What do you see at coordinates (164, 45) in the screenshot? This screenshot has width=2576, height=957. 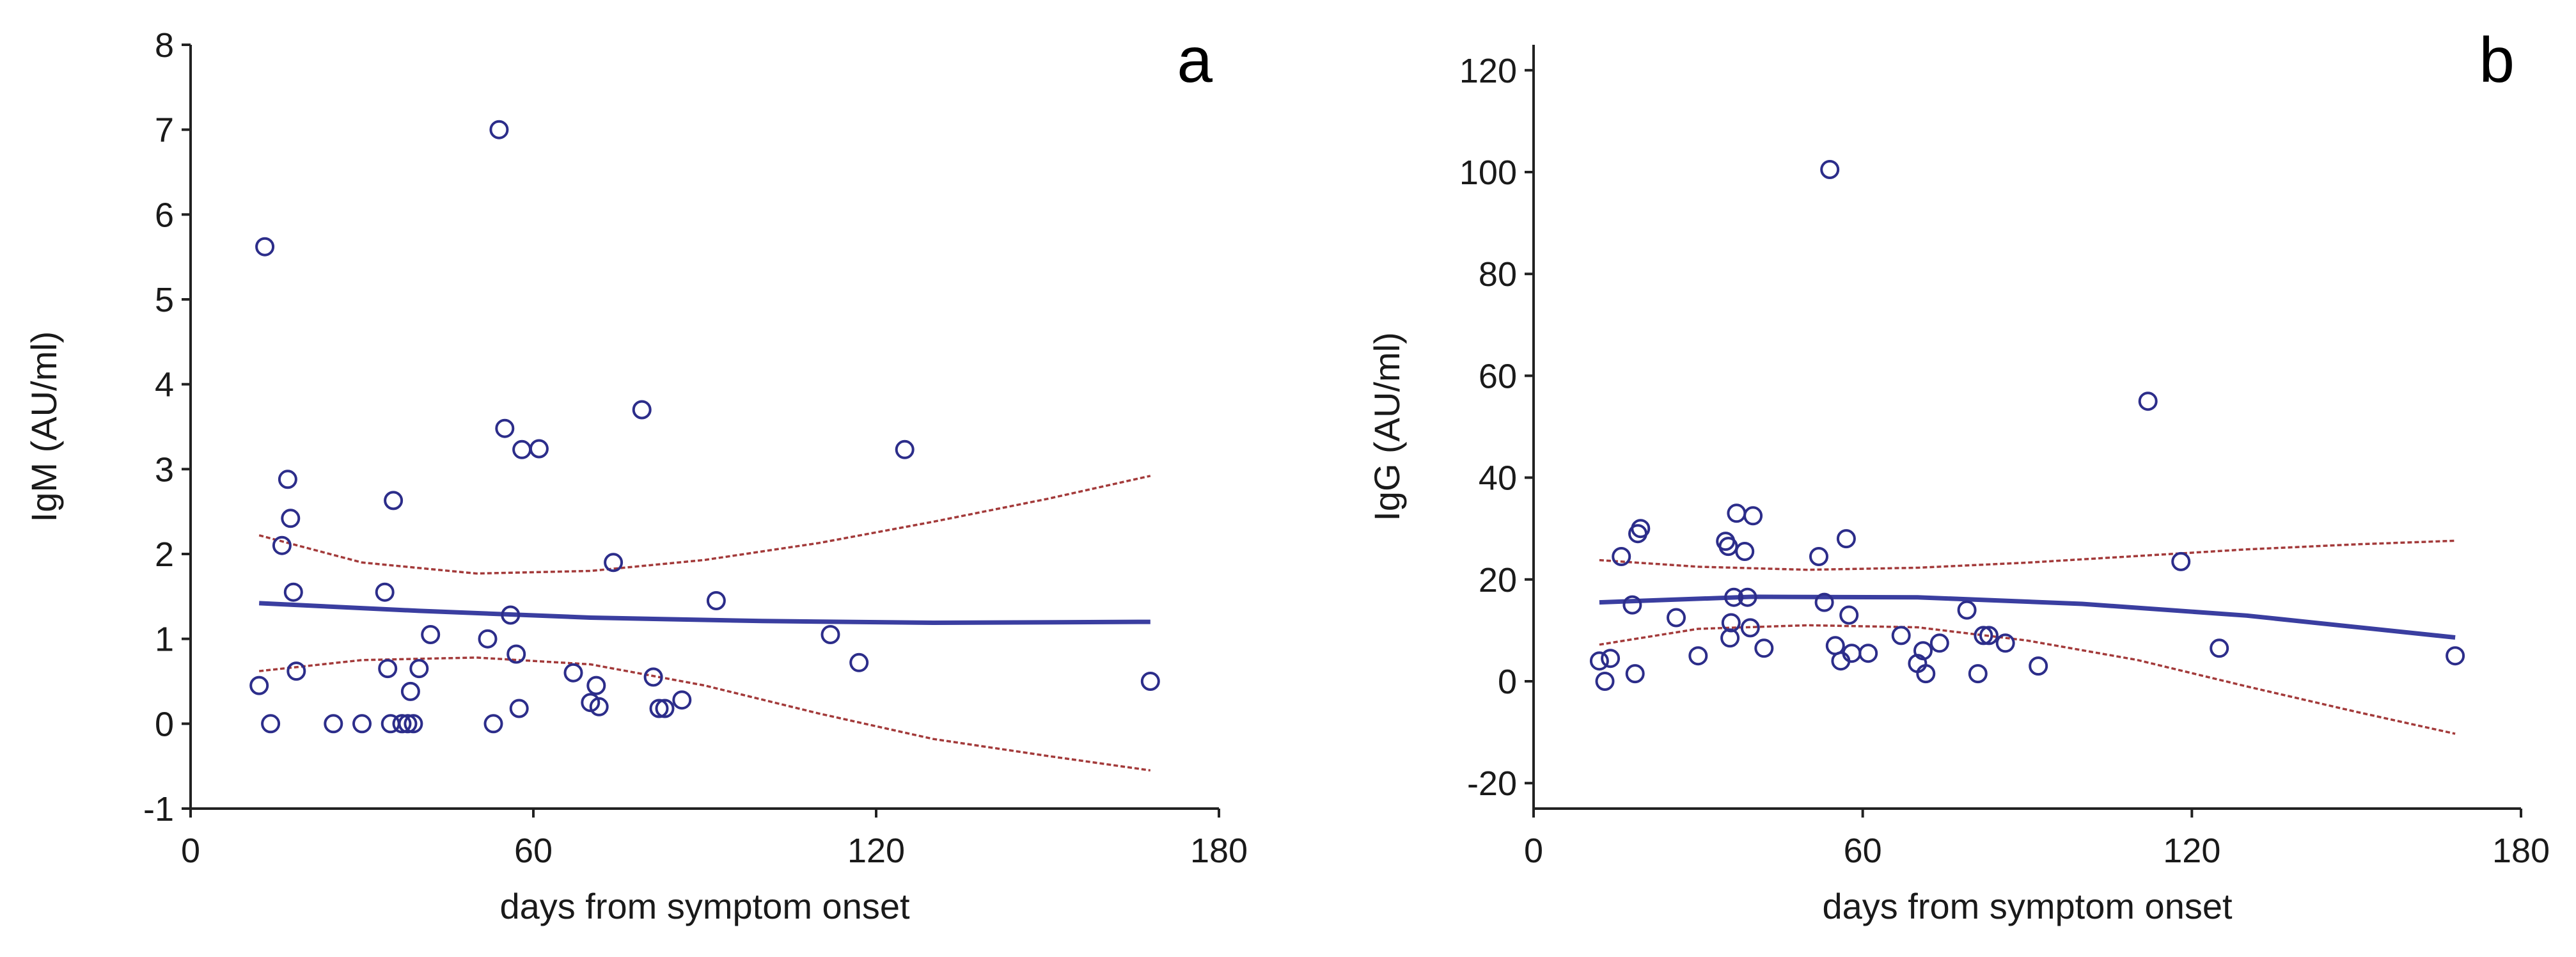 I see `y-tick-label: 8` at bounding box center [164, 45].